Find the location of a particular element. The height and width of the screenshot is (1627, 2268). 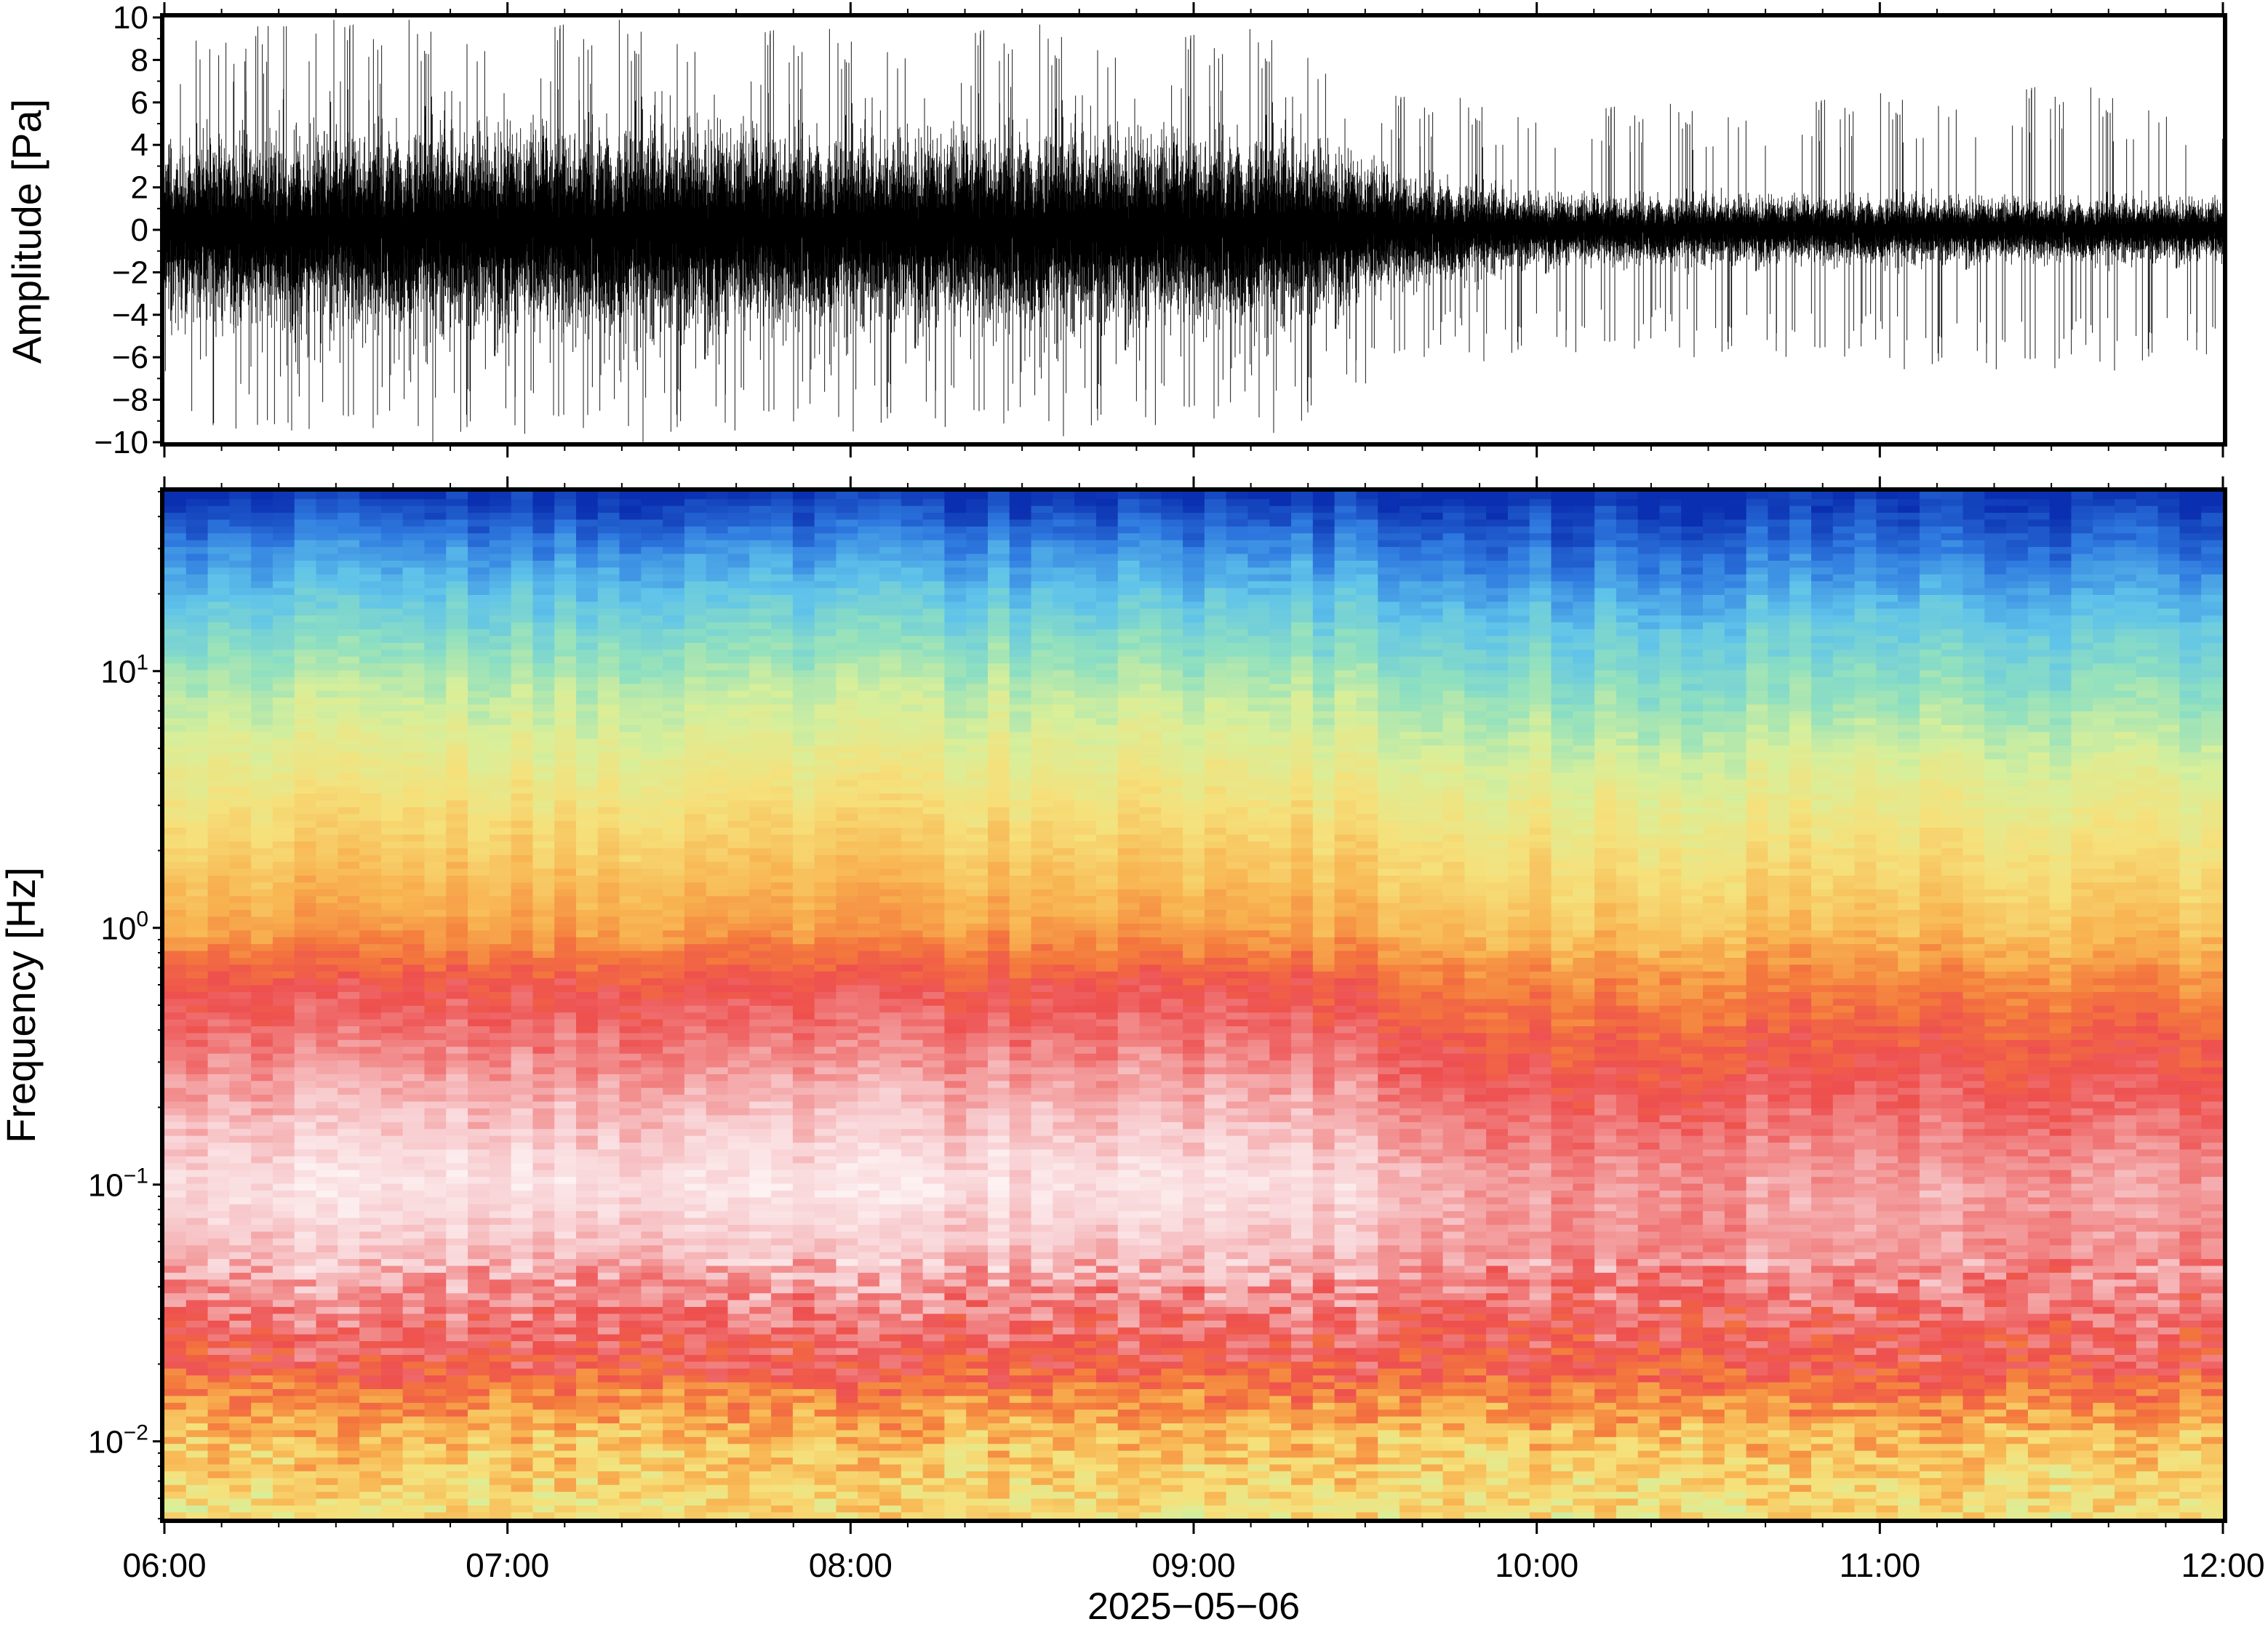

waveform-y-tick-label: 8 is located at coordinates (139, 60).